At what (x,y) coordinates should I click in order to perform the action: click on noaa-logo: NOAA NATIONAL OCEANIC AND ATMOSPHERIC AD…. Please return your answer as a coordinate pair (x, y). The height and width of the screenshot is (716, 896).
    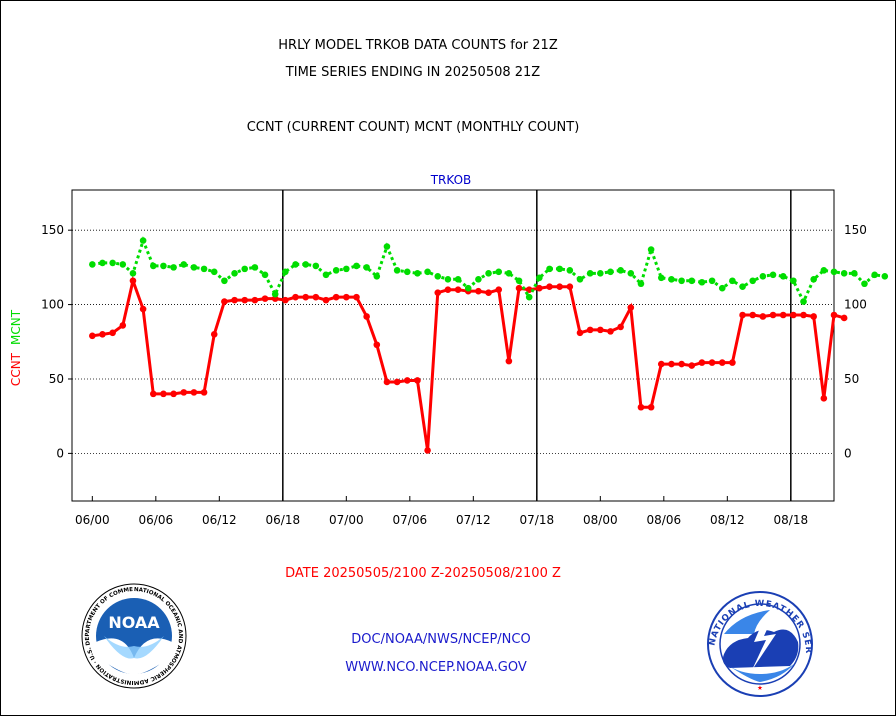
    Looking at the image, I should click on (134, 636).